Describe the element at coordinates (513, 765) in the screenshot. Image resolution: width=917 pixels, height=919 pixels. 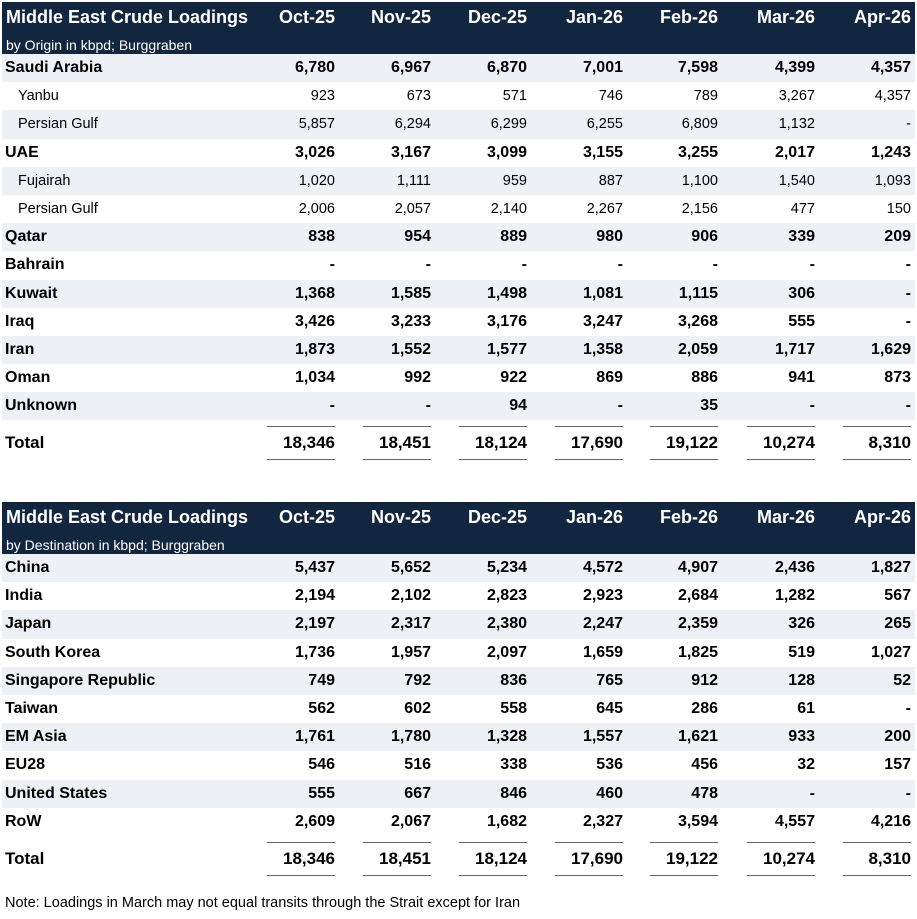
I see `row-value: 338` at that location.